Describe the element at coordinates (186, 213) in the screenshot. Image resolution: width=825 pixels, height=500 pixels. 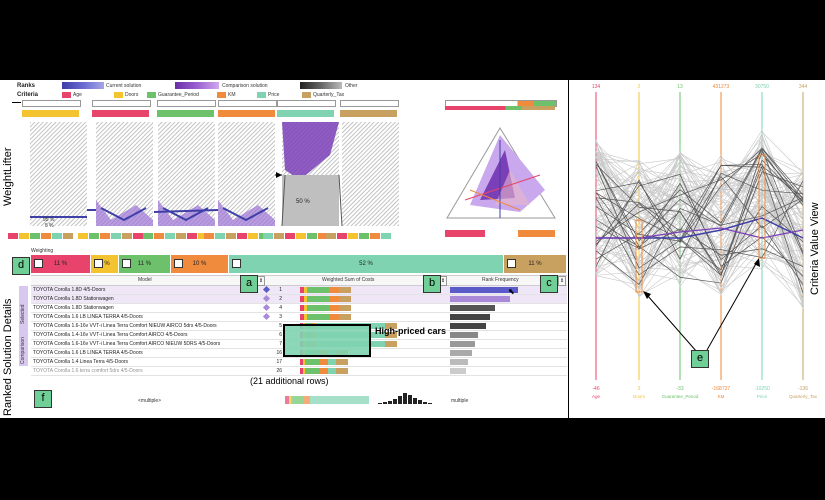
I see `comparison-area` at that location.